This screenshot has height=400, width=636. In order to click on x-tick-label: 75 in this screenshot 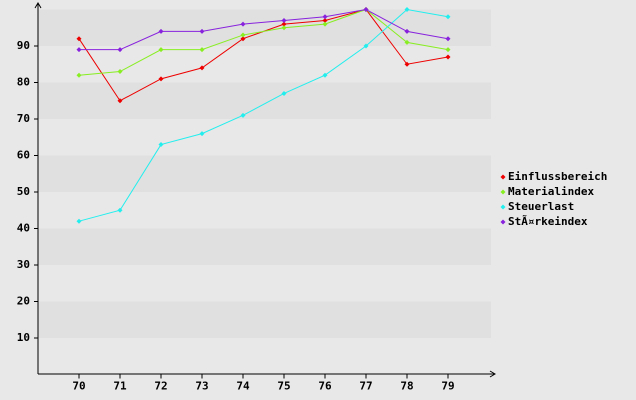, I will do `click(283, 386)`.